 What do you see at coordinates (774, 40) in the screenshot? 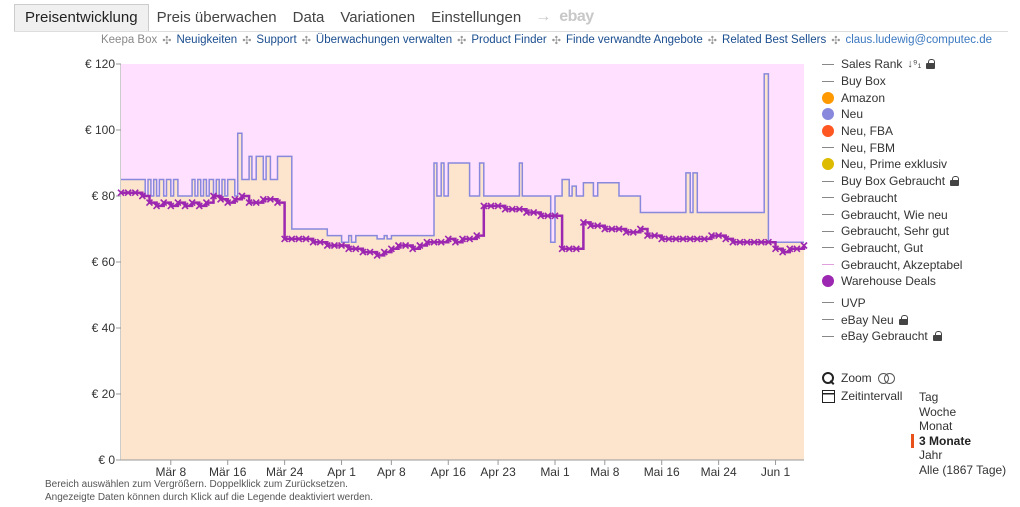
I see `link-related-best-sellers: Related Best Sellers` at bounding box center [774, 40].